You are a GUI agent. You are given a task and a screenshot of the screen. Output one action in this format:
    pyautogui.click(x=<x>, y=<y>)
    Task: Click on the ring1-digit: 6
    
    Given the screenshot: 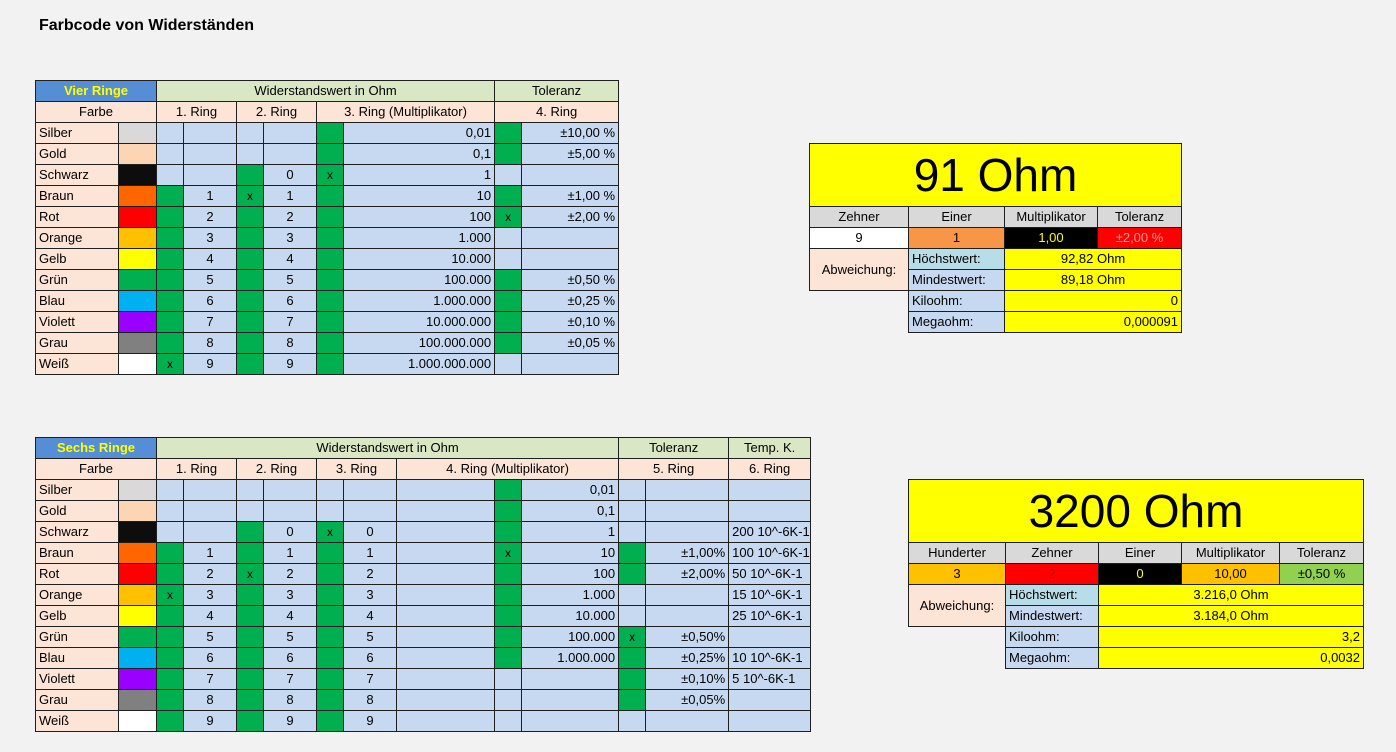 What is the action you would take?
    pyautogui.click(x=210, y=301)
    